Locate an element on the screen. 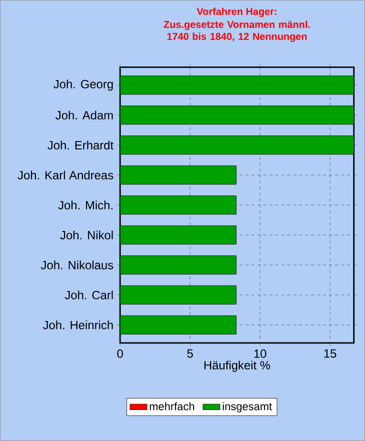  x-tick-label: 5 is located at coordinates (190, 353).